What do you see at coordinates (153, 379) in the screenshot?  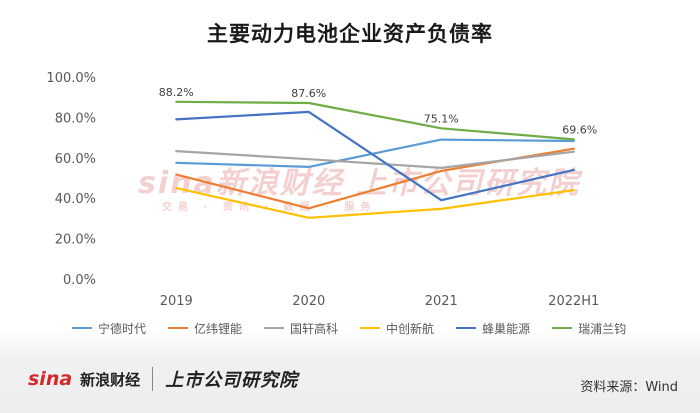 I see `logo-divider` at bounding box center [153, 379].